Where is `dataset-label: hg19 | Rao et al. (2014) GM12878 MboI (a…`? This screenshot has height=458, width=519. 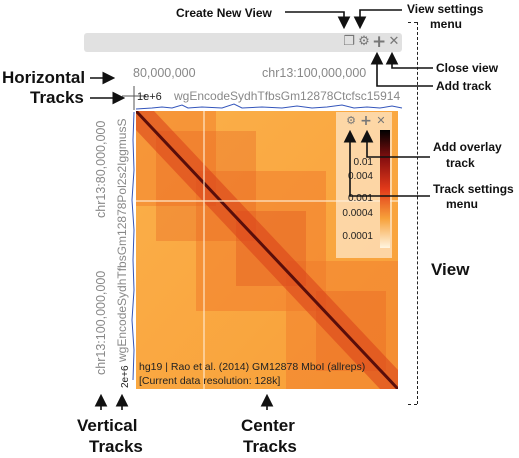 dataset-label: hg19 | Rao et al. (2014) GM12878 MboI (a… is located at coordinates (252, 367).